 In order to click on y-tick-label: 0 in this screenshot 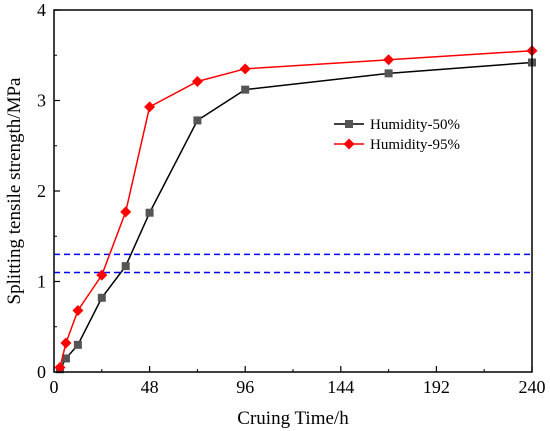, I will do `click(41, 372)`.